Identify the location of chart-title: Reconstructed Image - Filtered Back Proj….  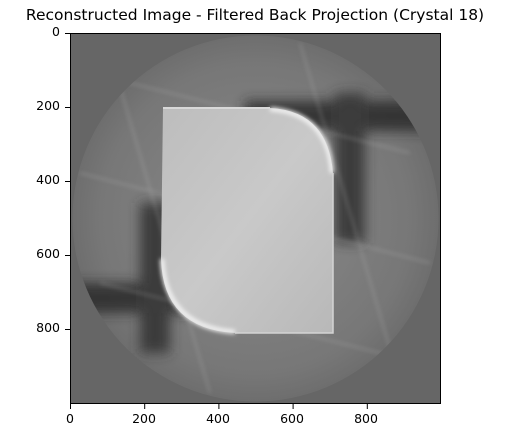
(255, 15).